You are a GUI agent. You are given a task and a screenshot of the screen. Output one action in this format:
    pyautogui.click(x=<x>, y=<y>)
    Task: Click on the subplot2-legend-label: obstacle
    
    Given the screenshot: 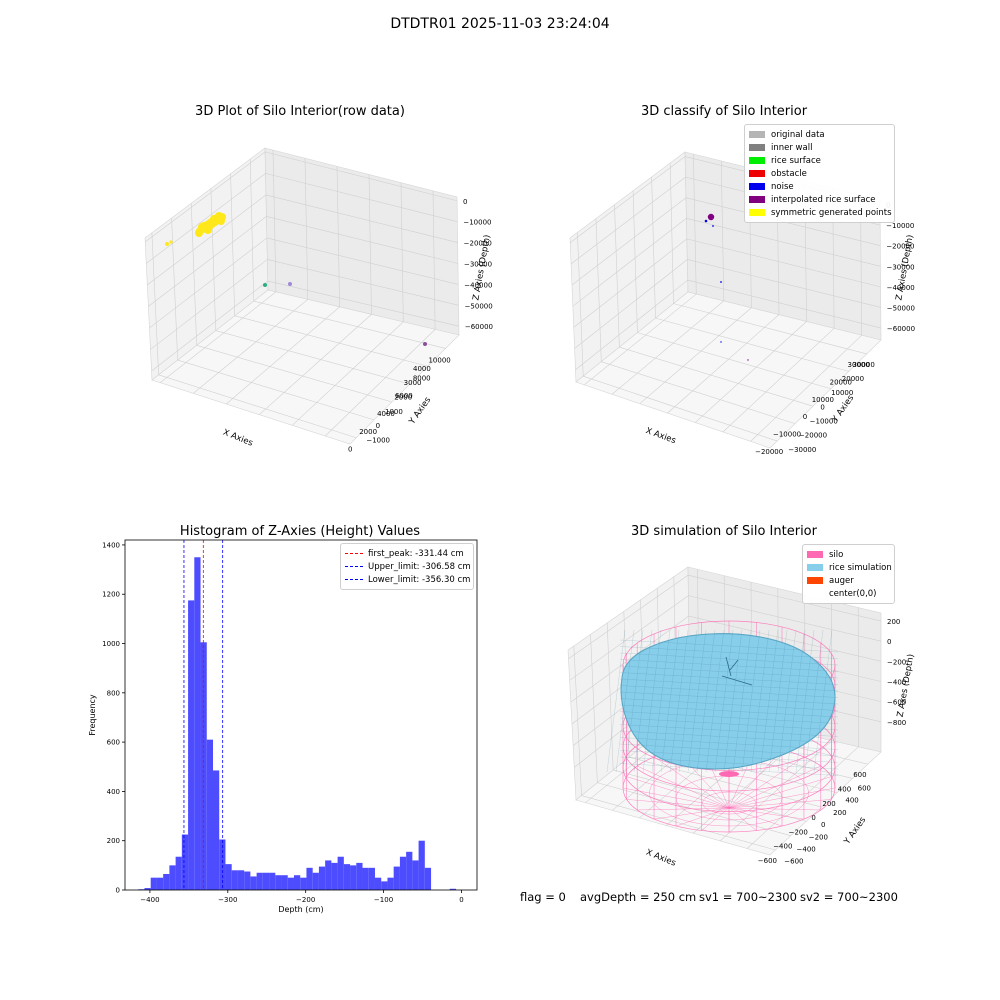 What is the action you would take?
    pyautogui.click(x=789, y=173)
    